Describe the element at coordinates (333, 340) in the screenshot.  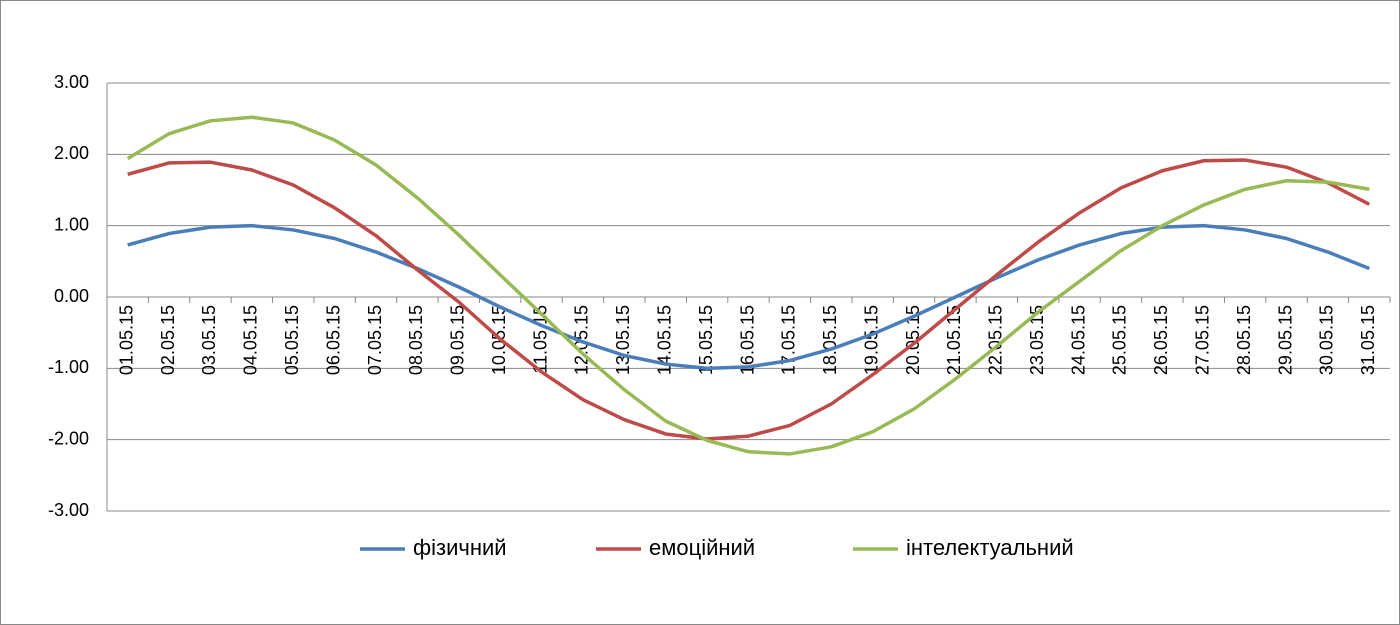
I see `x-tick-label: 06.05.15` at that location.